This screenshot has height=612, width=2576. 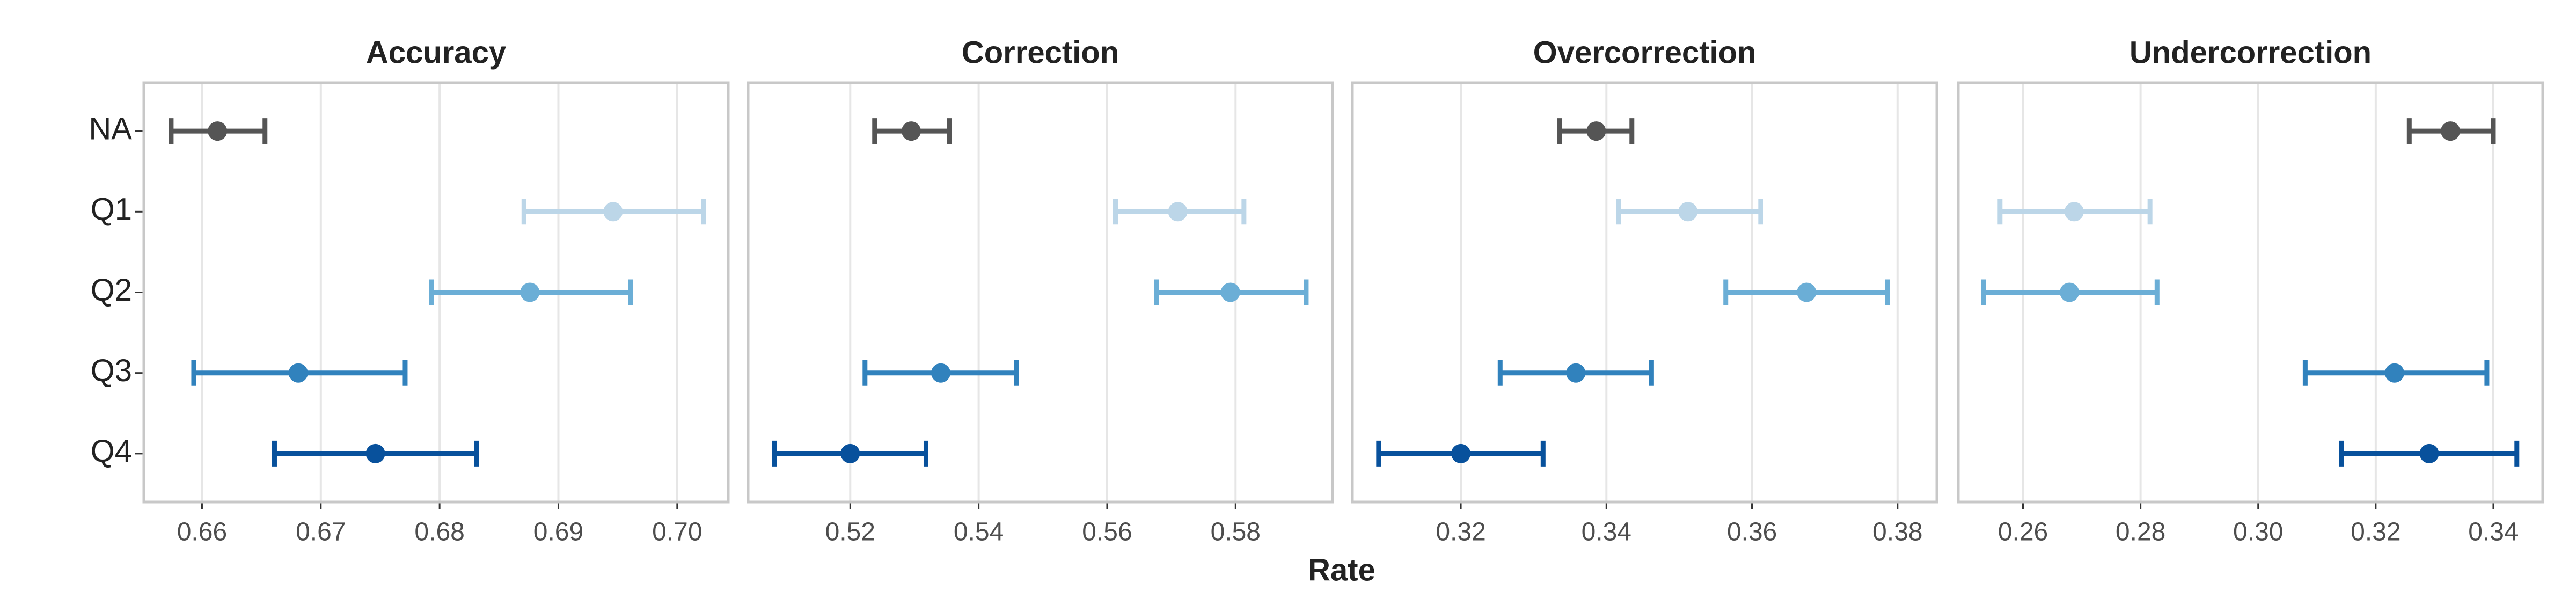 What do you see at coordinates (1645, 52) in the screenshot?
I see `panel-title: Overcorrection` at bounding box center [1645, 52].